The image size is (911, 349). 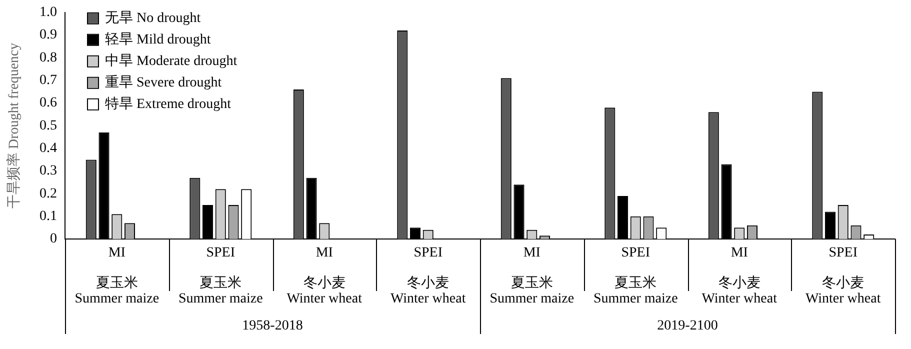 I want to click on y-axis-title: 干旱频率 Drought frequency, so click(x=14, y=125).